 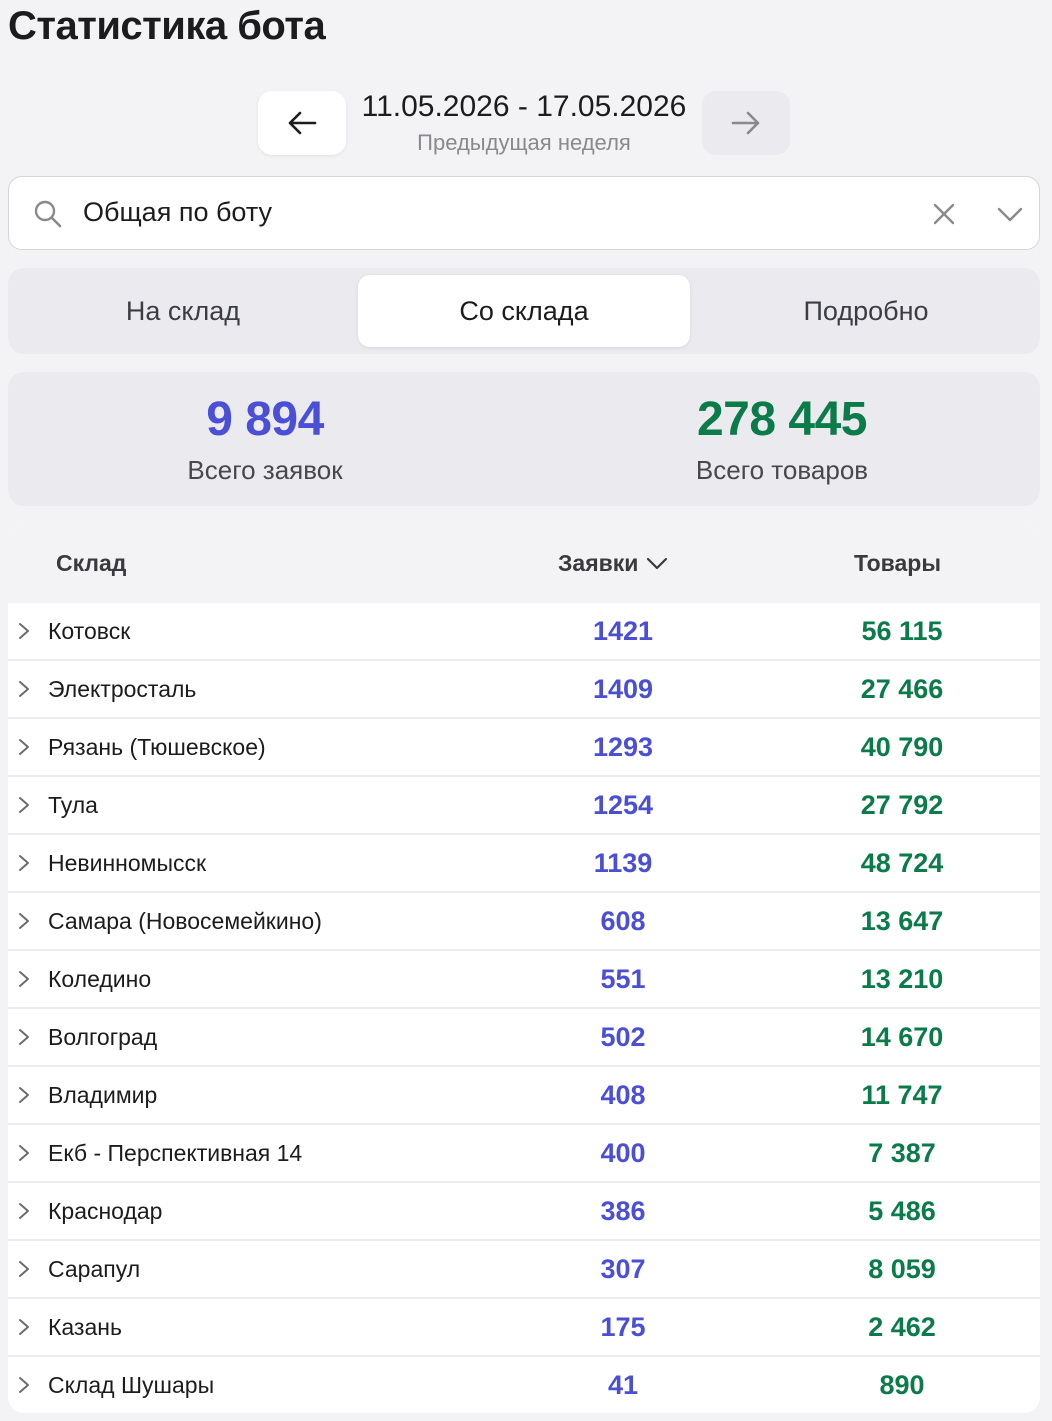 What do you see at coordinates (623, 979) in the screenshot?
I see `requests-count: 551` at bounding box center [623, 979].